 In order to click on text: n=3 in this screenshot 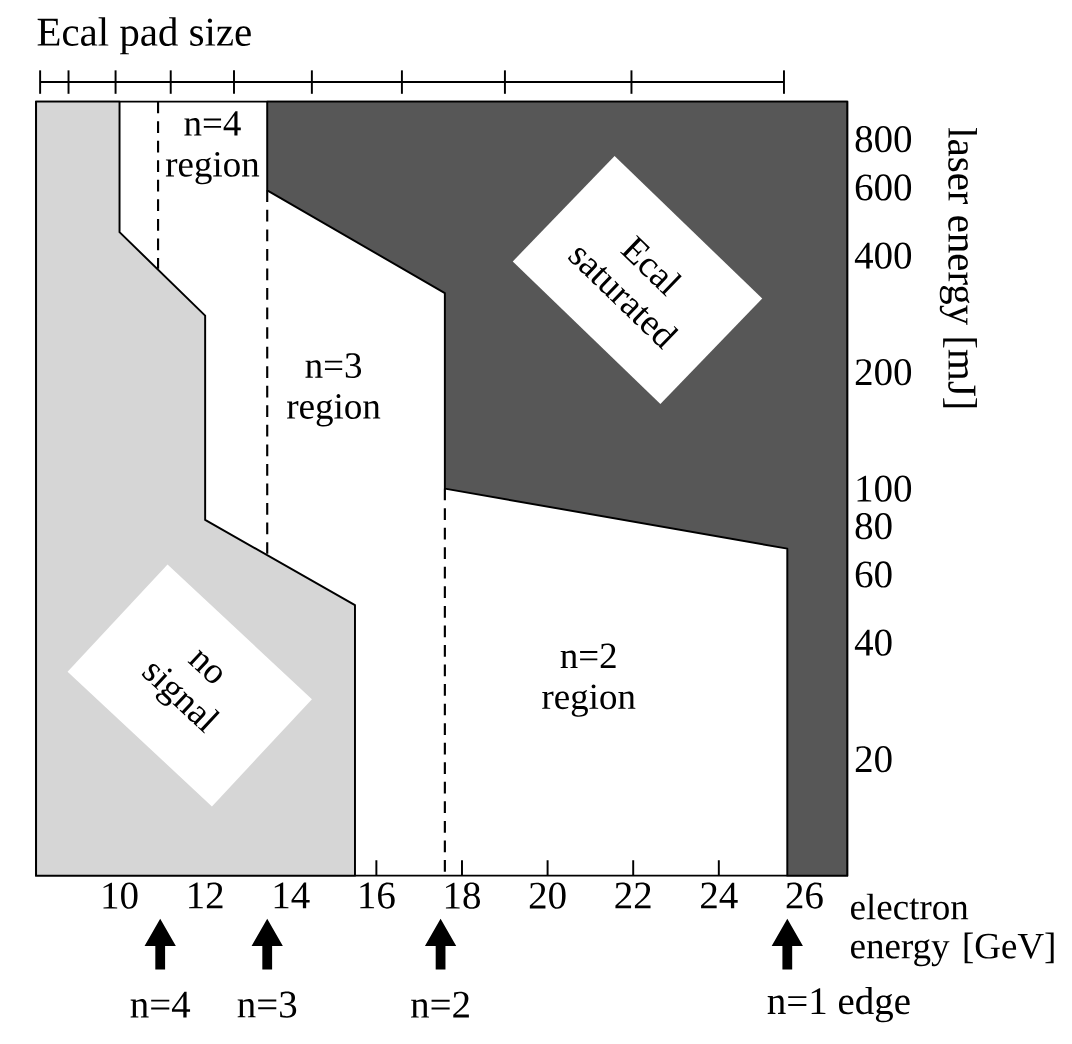, I will do `click(267, 1004)`.